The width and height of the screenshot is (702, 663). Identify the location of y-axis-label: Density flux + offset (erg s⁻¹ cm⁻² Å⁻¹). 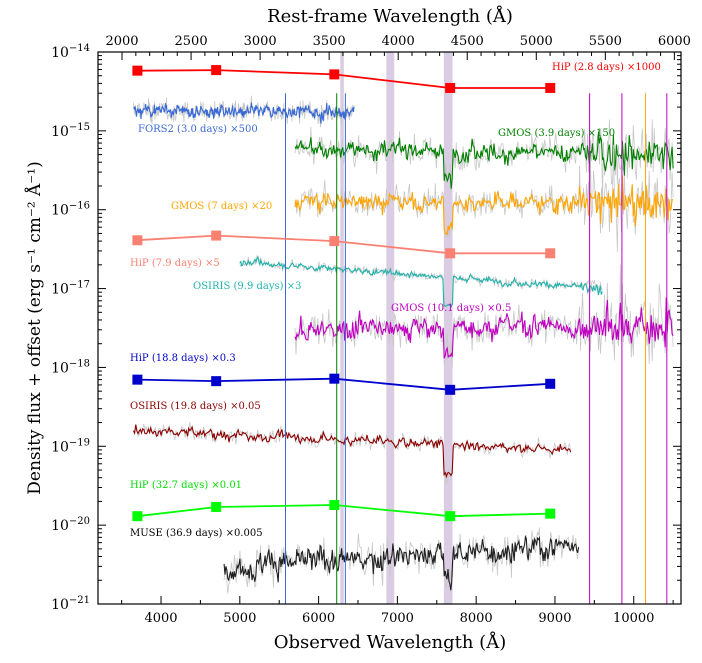
(34, 327).